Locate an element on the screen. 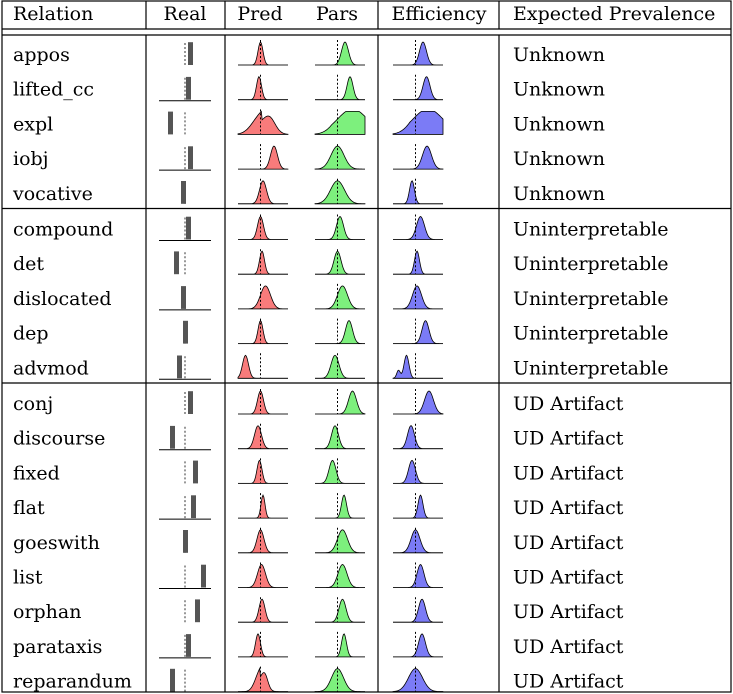 This screenshot has height=694, width=733. header-relation: Relation is located at coordinates (53, 14).